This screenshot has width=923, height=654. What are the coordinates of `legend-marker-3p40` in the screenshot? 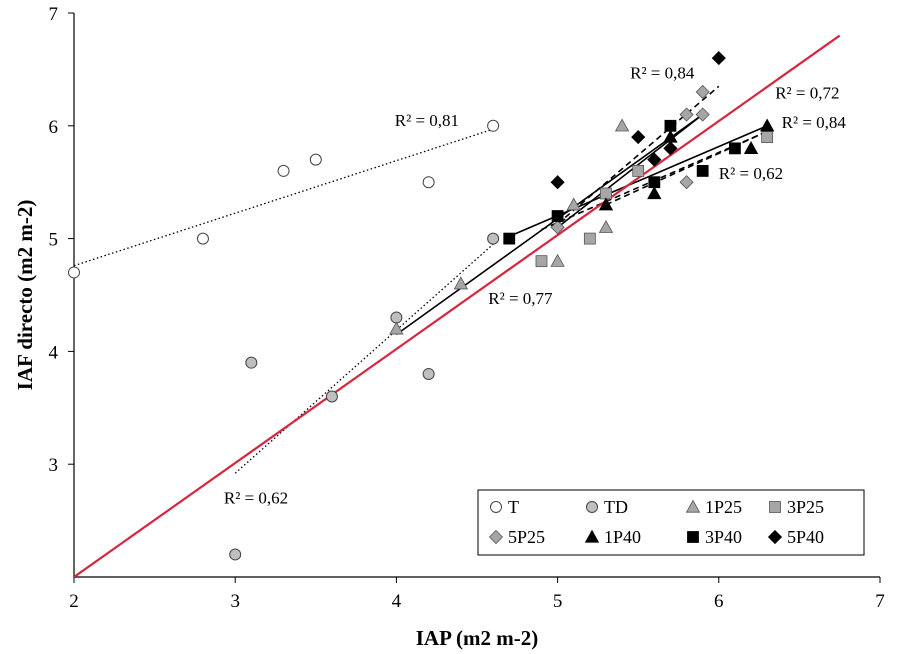 It's located at (693, 537).